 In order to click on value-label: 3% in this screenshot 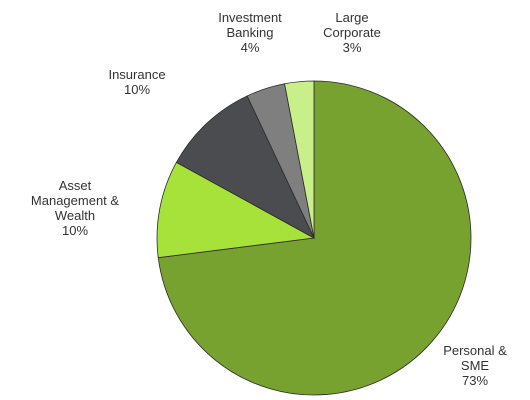, I will do `click(352, 47)`.